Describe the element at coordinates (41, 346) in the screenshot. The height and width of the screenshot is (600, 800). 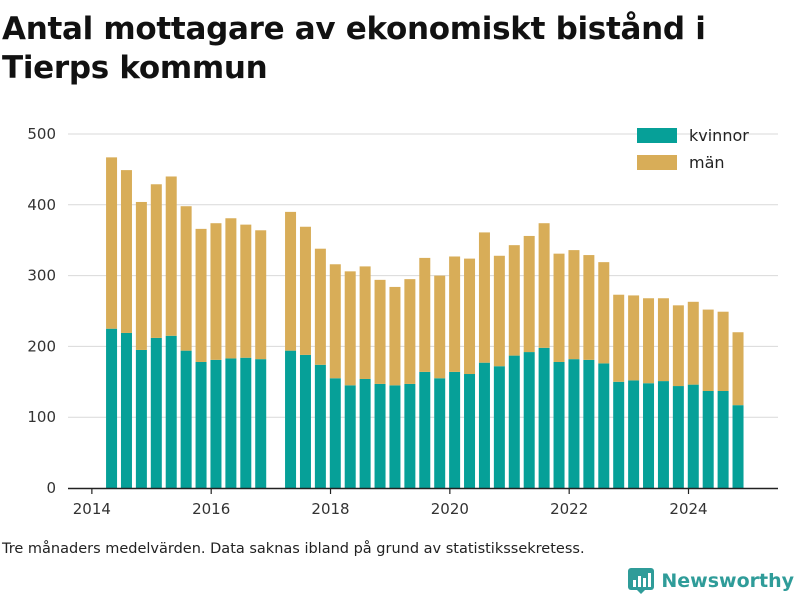
I see `y-tick-label: 200` at that location.